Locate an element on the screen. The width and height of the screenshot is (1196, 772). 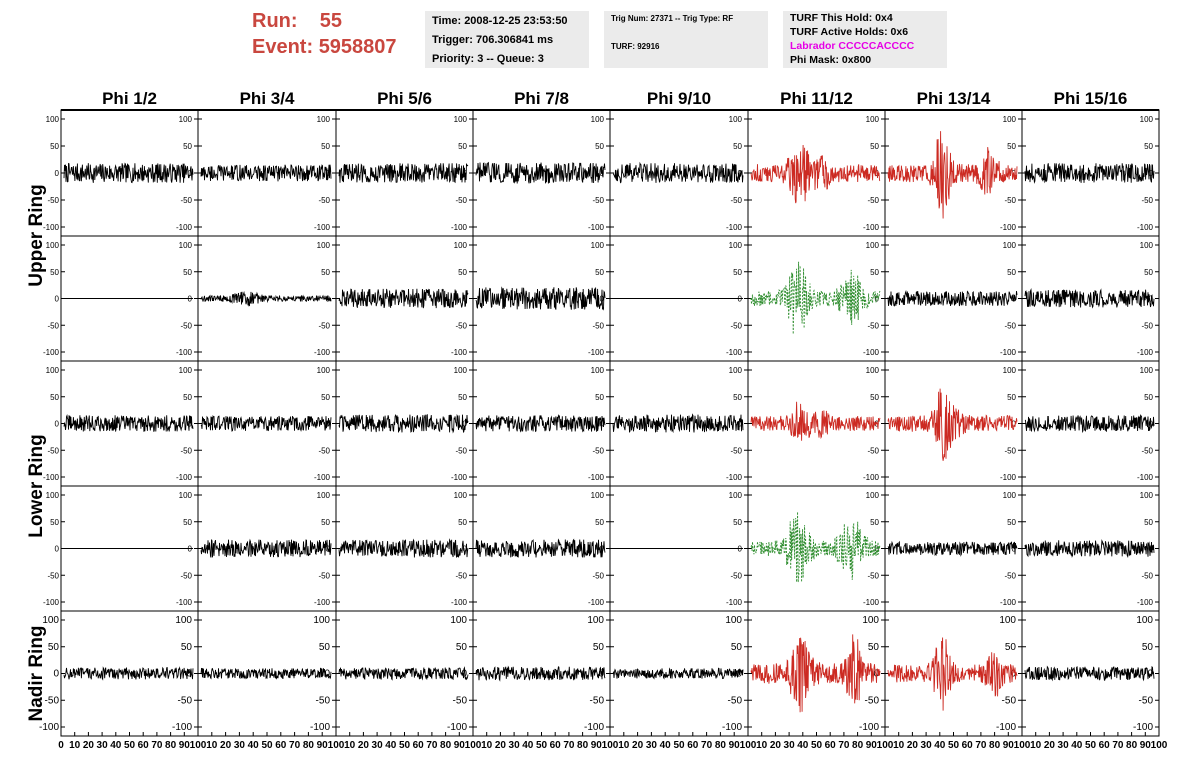
run-line: Run: 55 is located at coordinates (324, 21).